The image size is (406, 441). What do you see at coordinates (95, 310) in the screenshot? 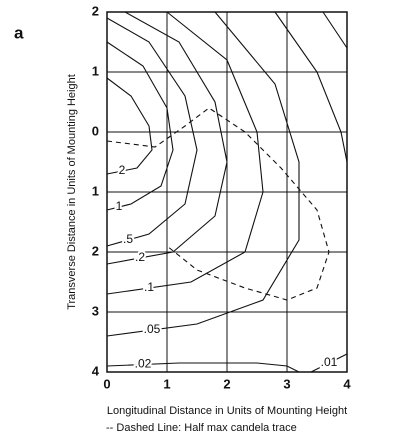
I see `y-tick-label: 3` at bounding box center [95, 310].